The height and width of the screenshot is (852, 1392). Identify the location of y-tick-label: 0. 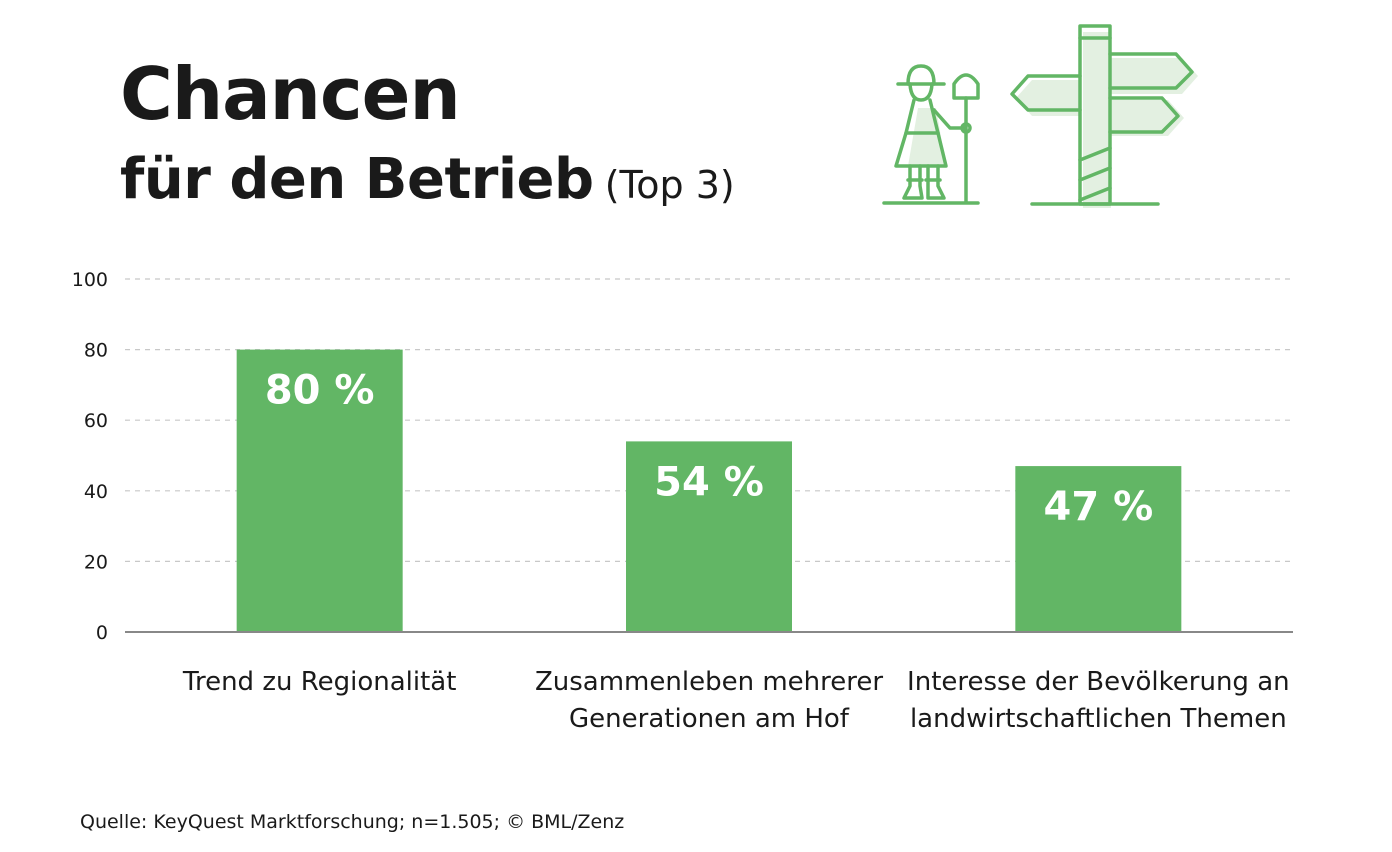
(102, 633).